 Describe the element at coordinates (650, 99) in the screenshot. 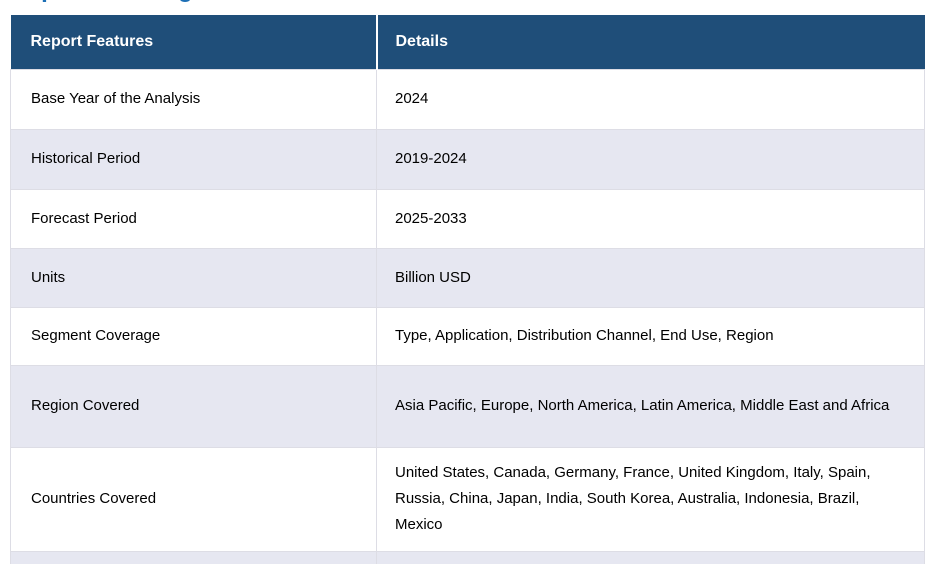

I see `detail-cell: 2024` at that location.